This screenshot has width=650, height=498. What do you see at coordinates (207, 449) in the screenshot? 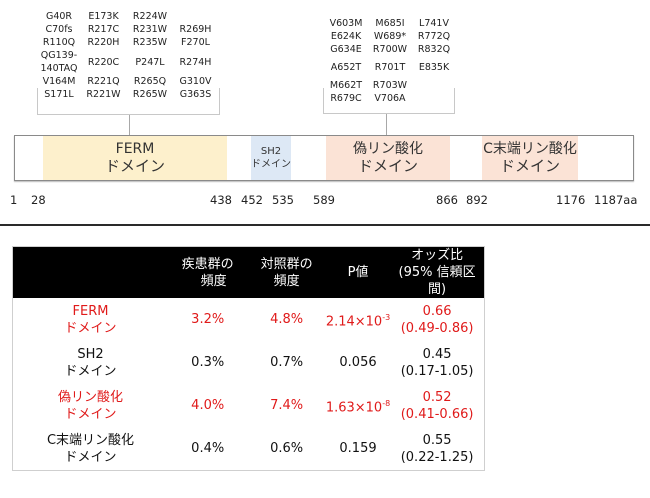
I see `cell-case-frequency: 0.4%` at bounding box center [207, 449].